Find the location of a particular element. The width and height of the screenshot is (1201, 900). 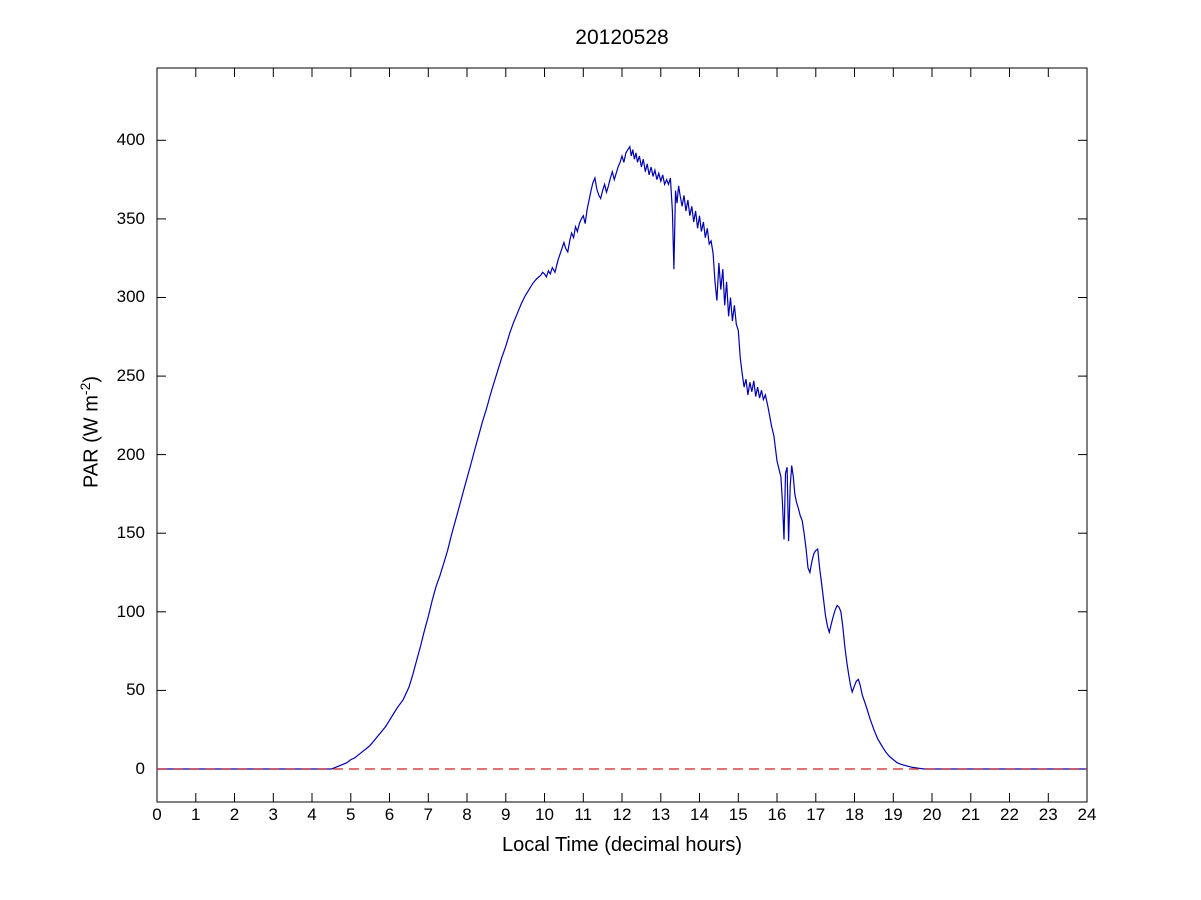

x-tick-label: 18 is located at coordinates (854, 814).